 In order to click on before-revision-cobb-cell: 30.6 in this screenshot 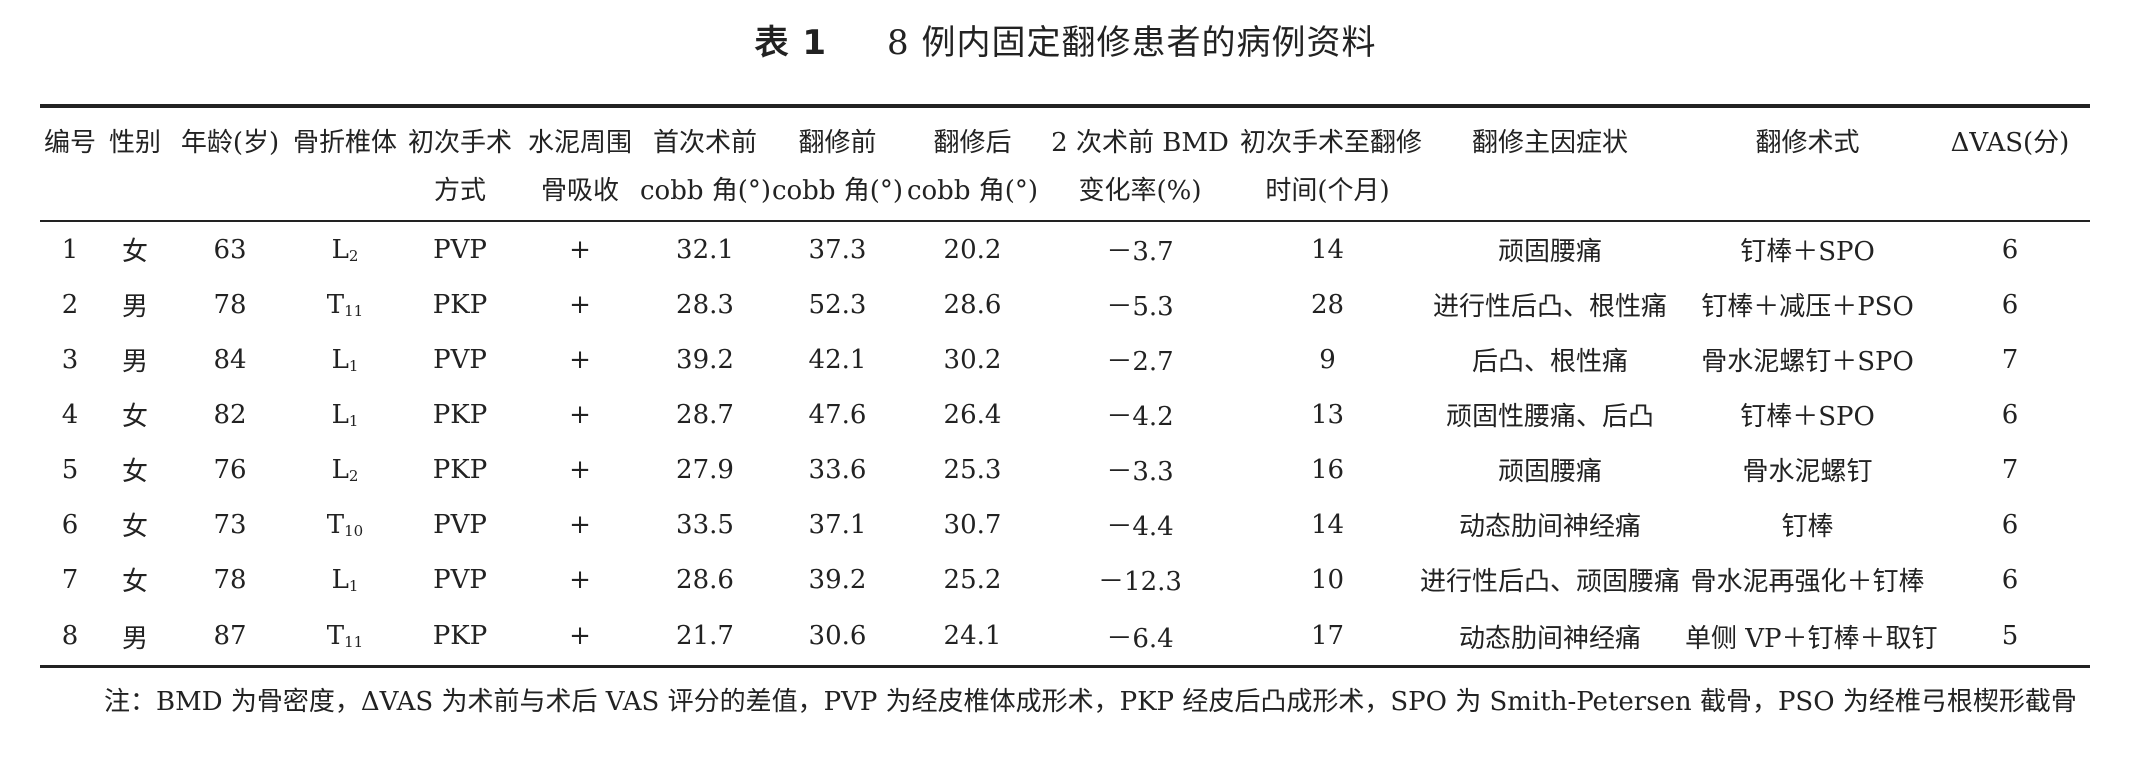, I will do `click(837, 637)`.